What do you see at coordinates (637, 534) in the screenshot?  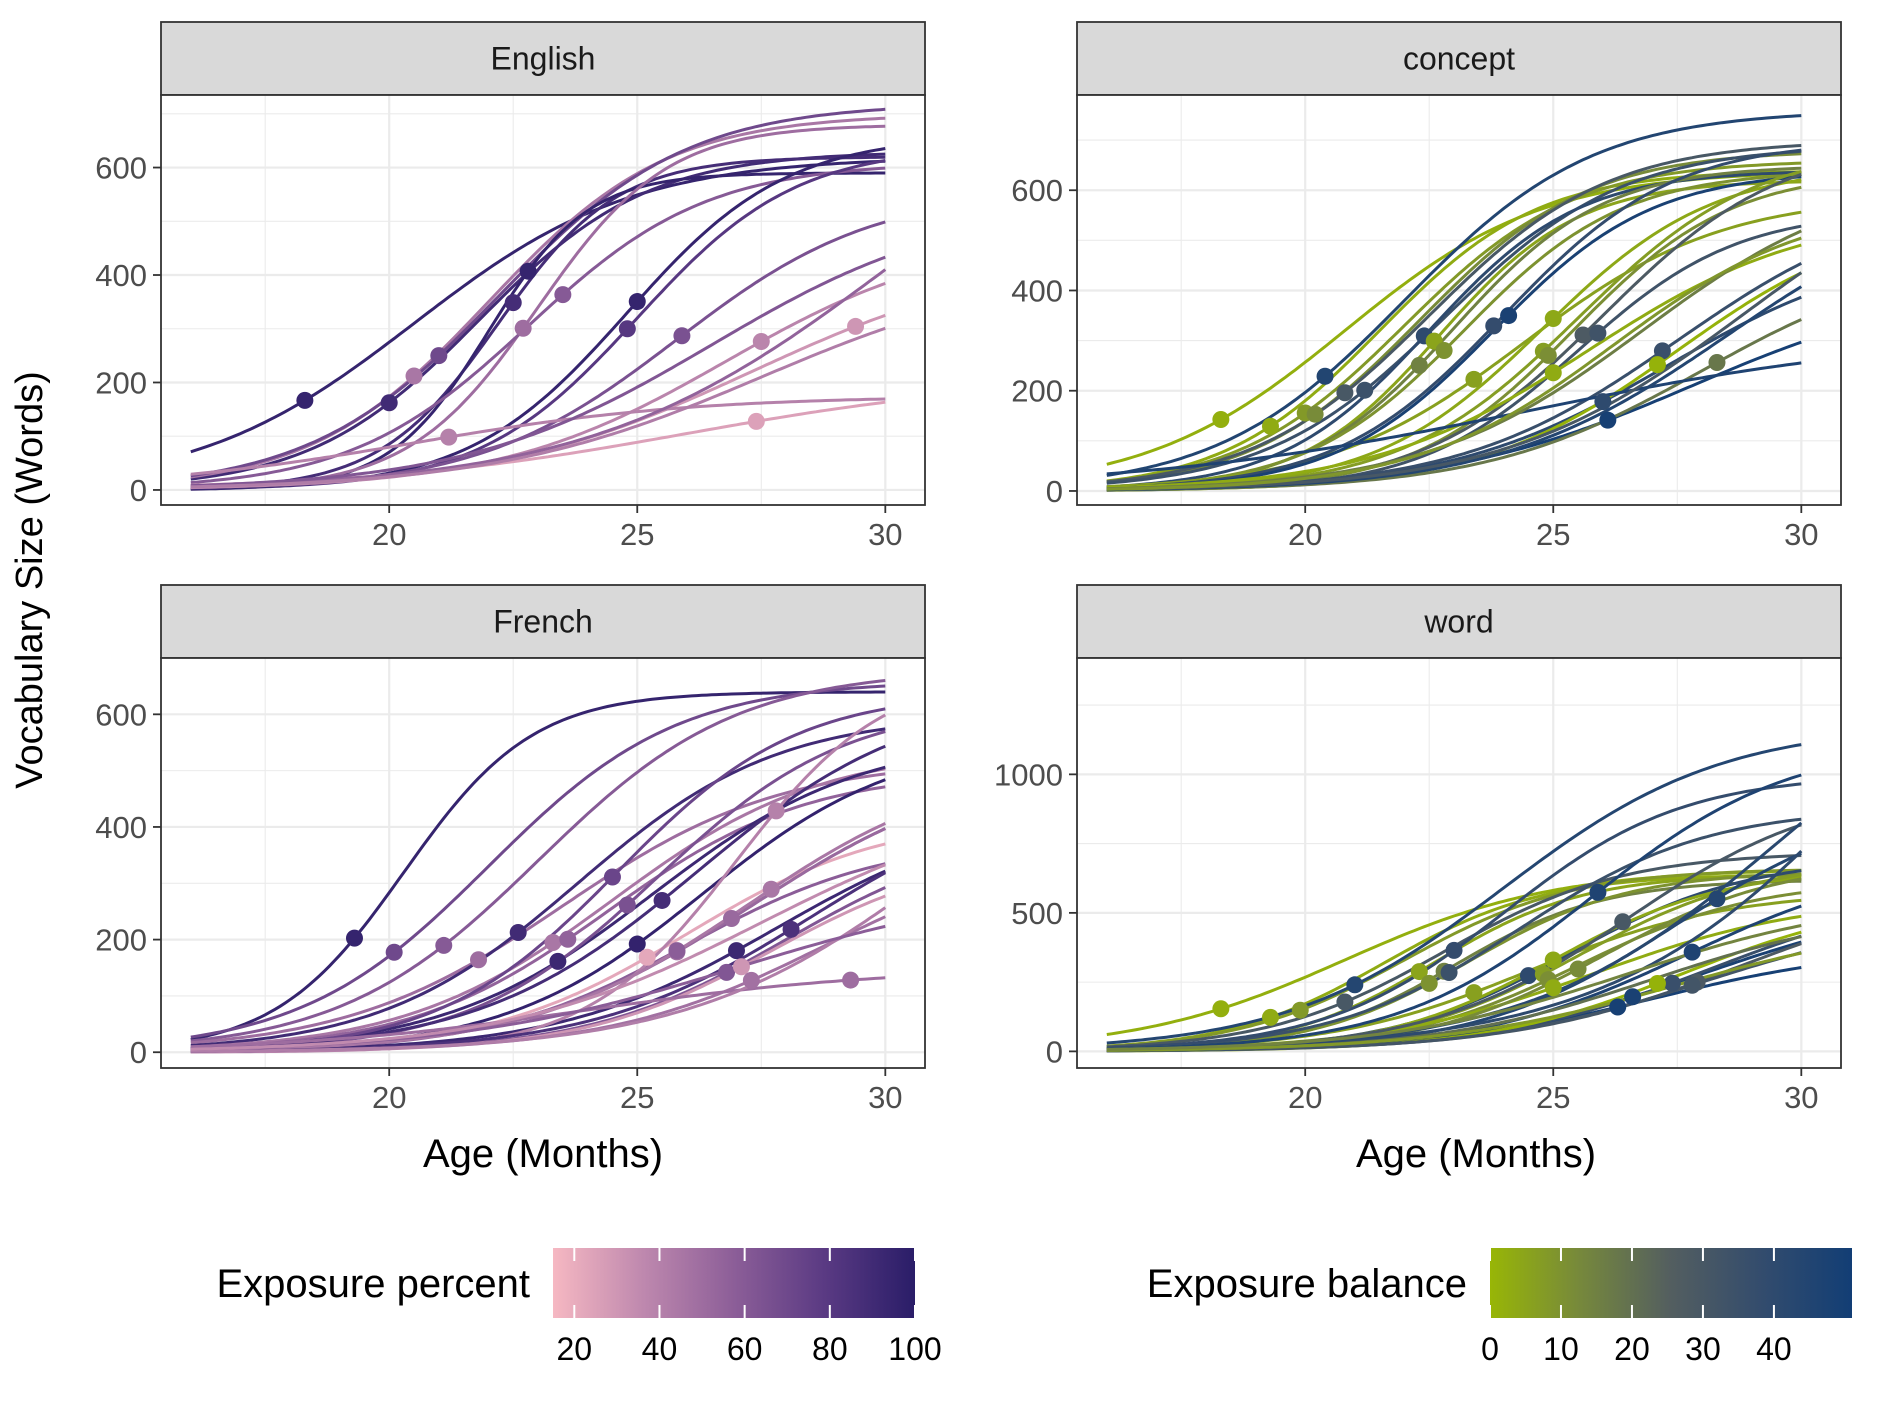 I see `x-tick-label: 25` at bounding box center [637, 534].